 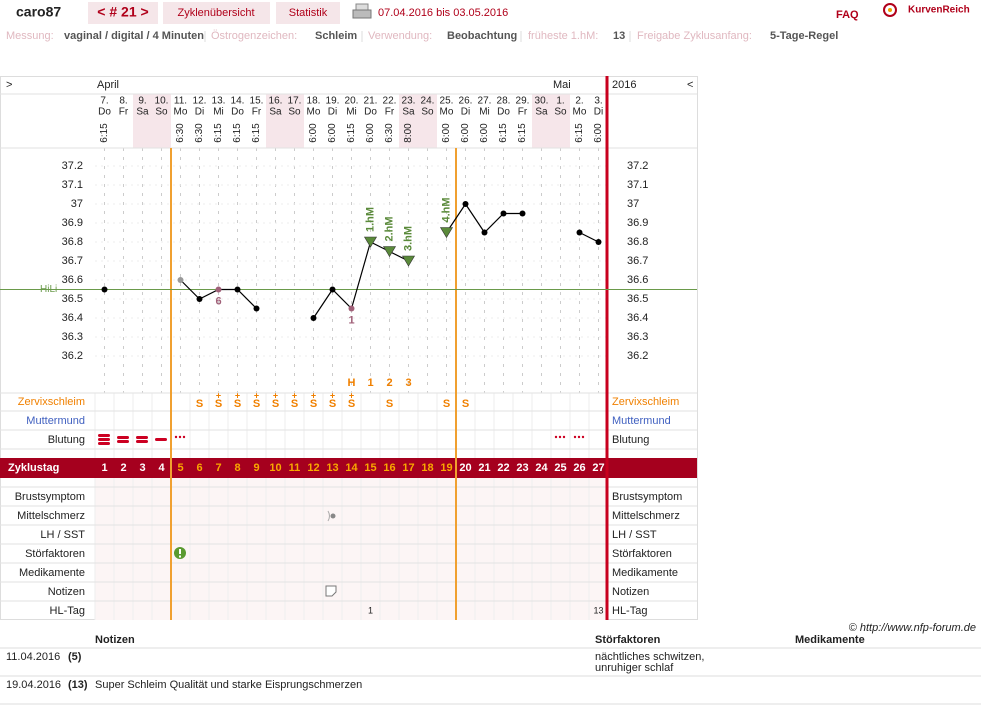 What do you see at coordinates (939, 10) in the screenshot?
I see `logo: KurvenReich` at bounding box center [939, 10].